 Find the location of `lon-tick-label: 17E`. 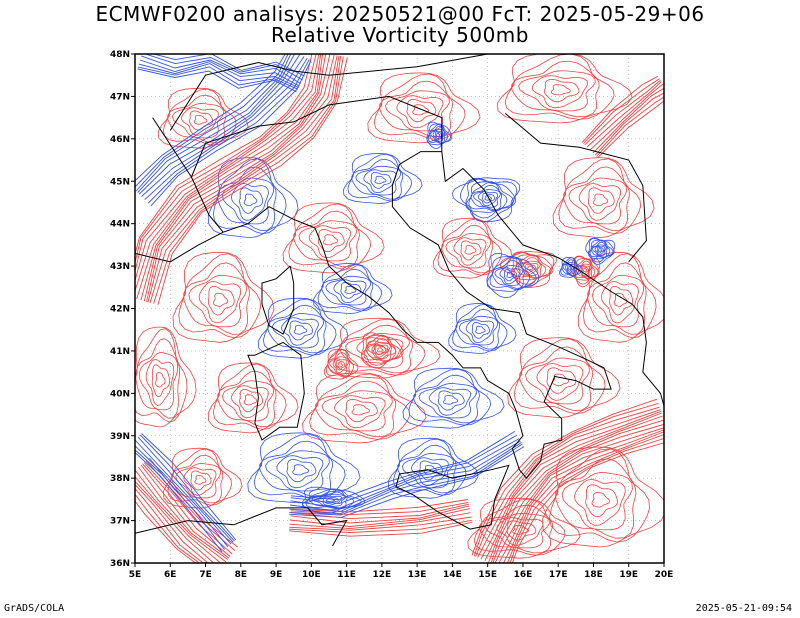

lon-tick-label: 17E is located at coordinates (558, 575).